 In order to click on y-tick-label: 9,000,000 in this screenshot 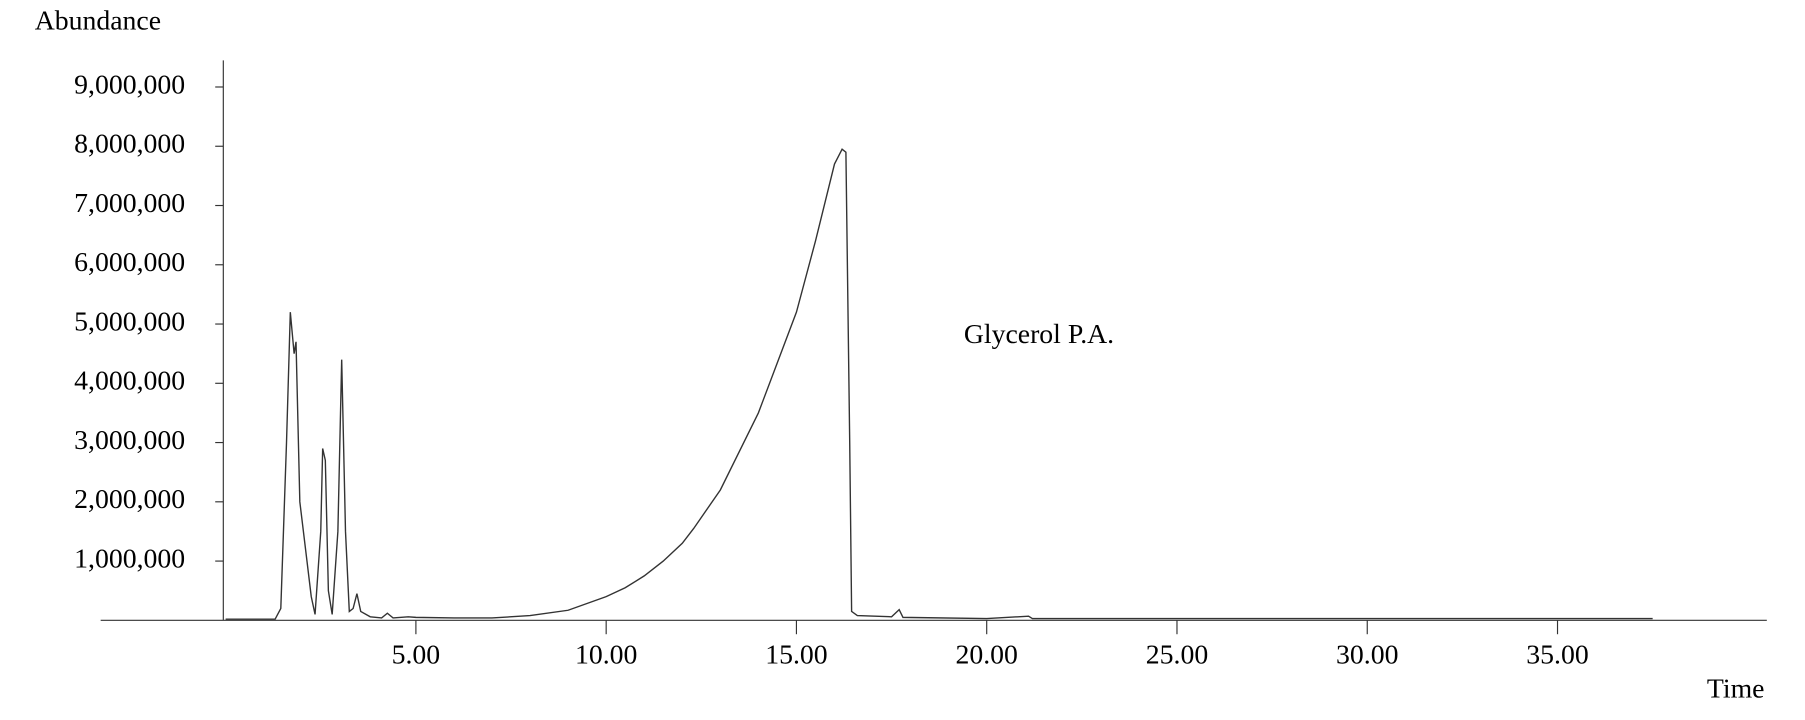, I will do `click(129, 84)`.